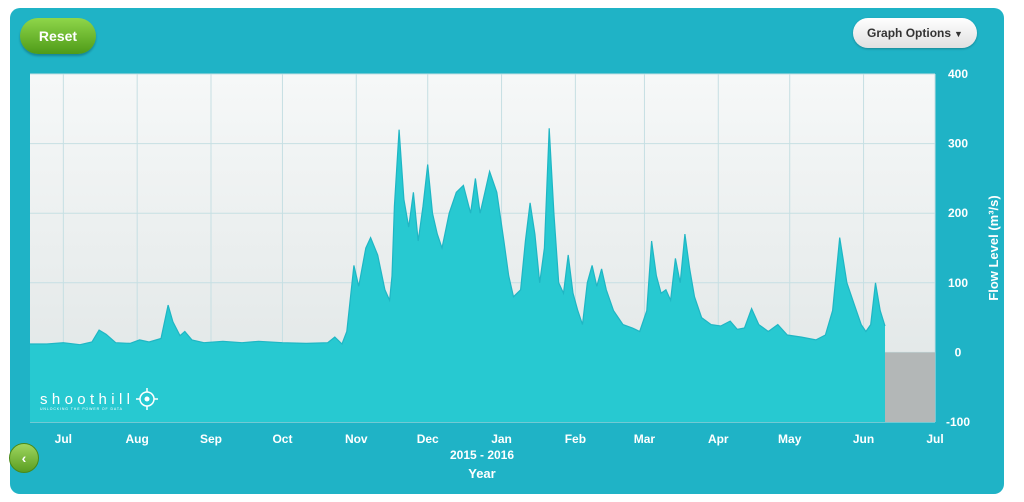 The image size is (1024, 502). What do you see at coordinates (356, 439) in the screenshot?
I see `x-tick-label: Nov` at bounding box center [356, 439].